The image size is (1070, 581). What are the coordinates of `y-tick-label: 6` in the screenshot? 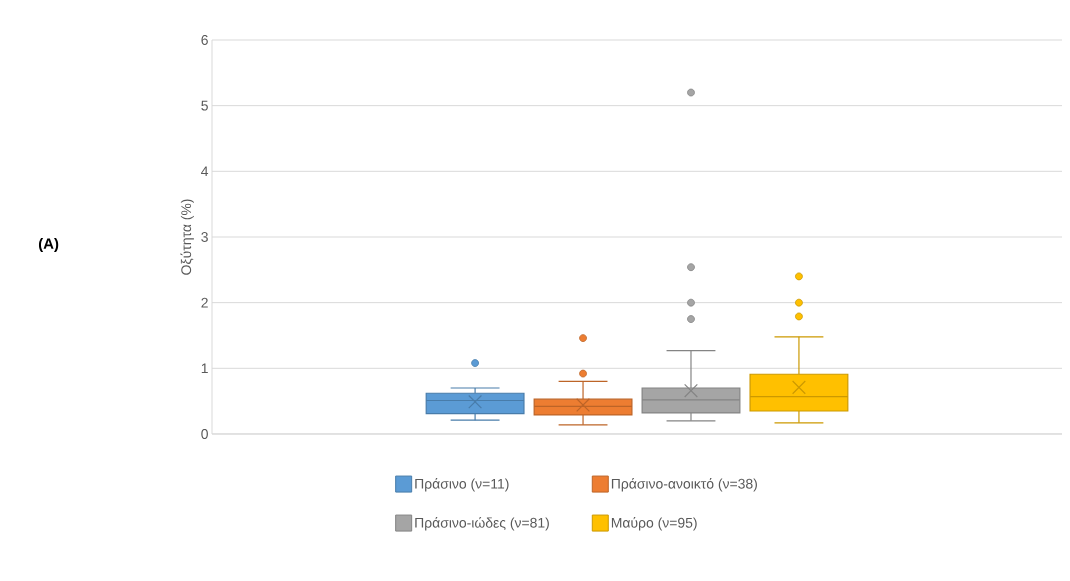 It's located at (204, 40).